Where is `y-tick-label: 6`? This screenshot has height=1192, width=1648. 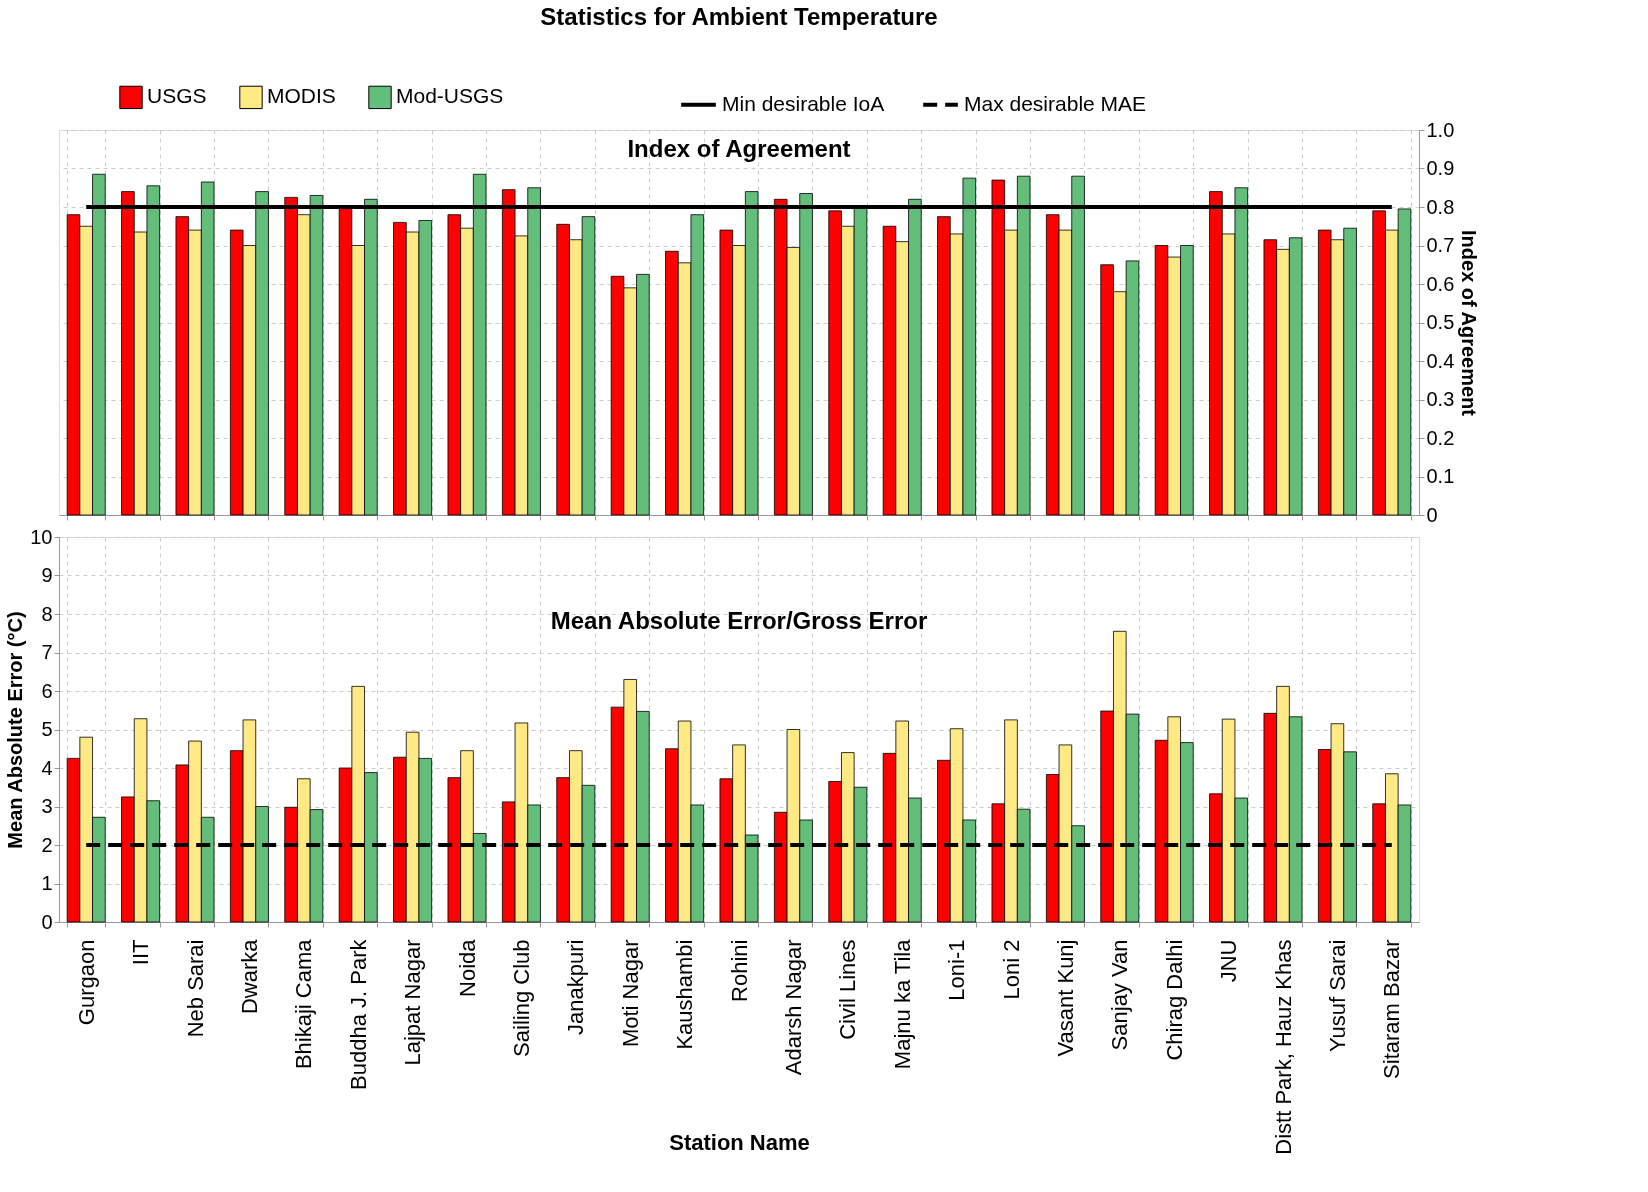
y-tick-label: 6 is located at coordinates (47, 690).